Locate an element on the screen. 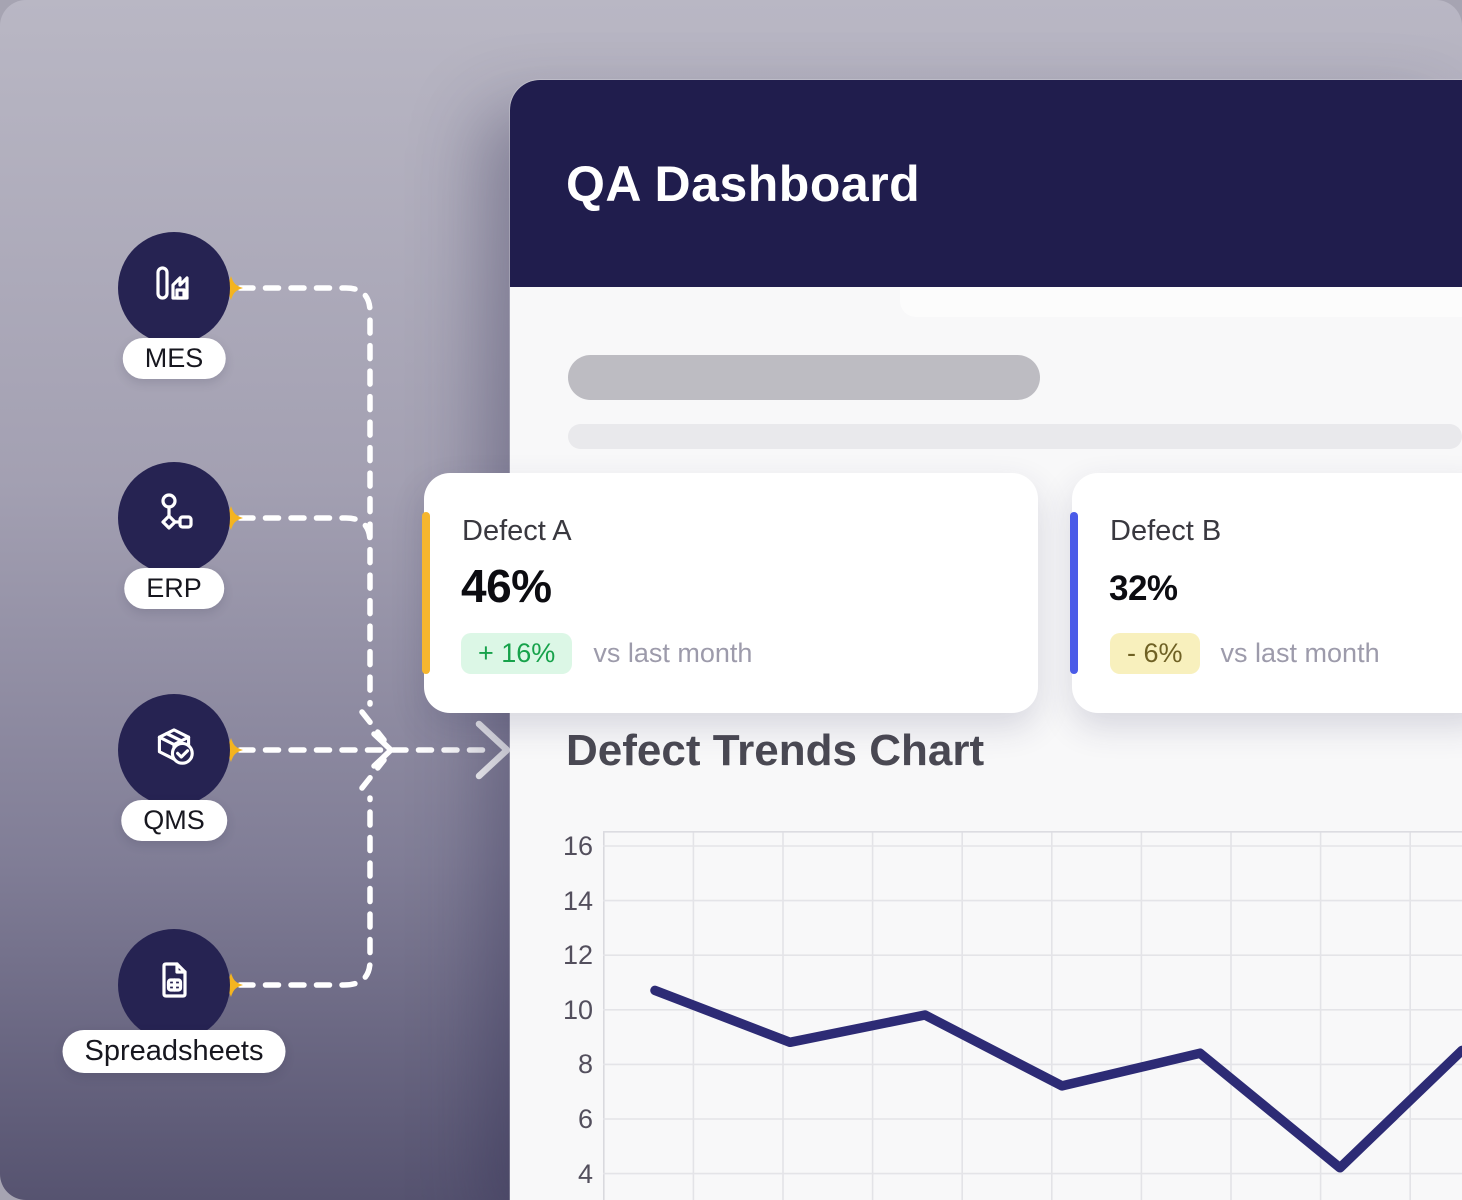 This screenshot has width=1462, height=1200. mes-circle is located at coordinates (174, 288).